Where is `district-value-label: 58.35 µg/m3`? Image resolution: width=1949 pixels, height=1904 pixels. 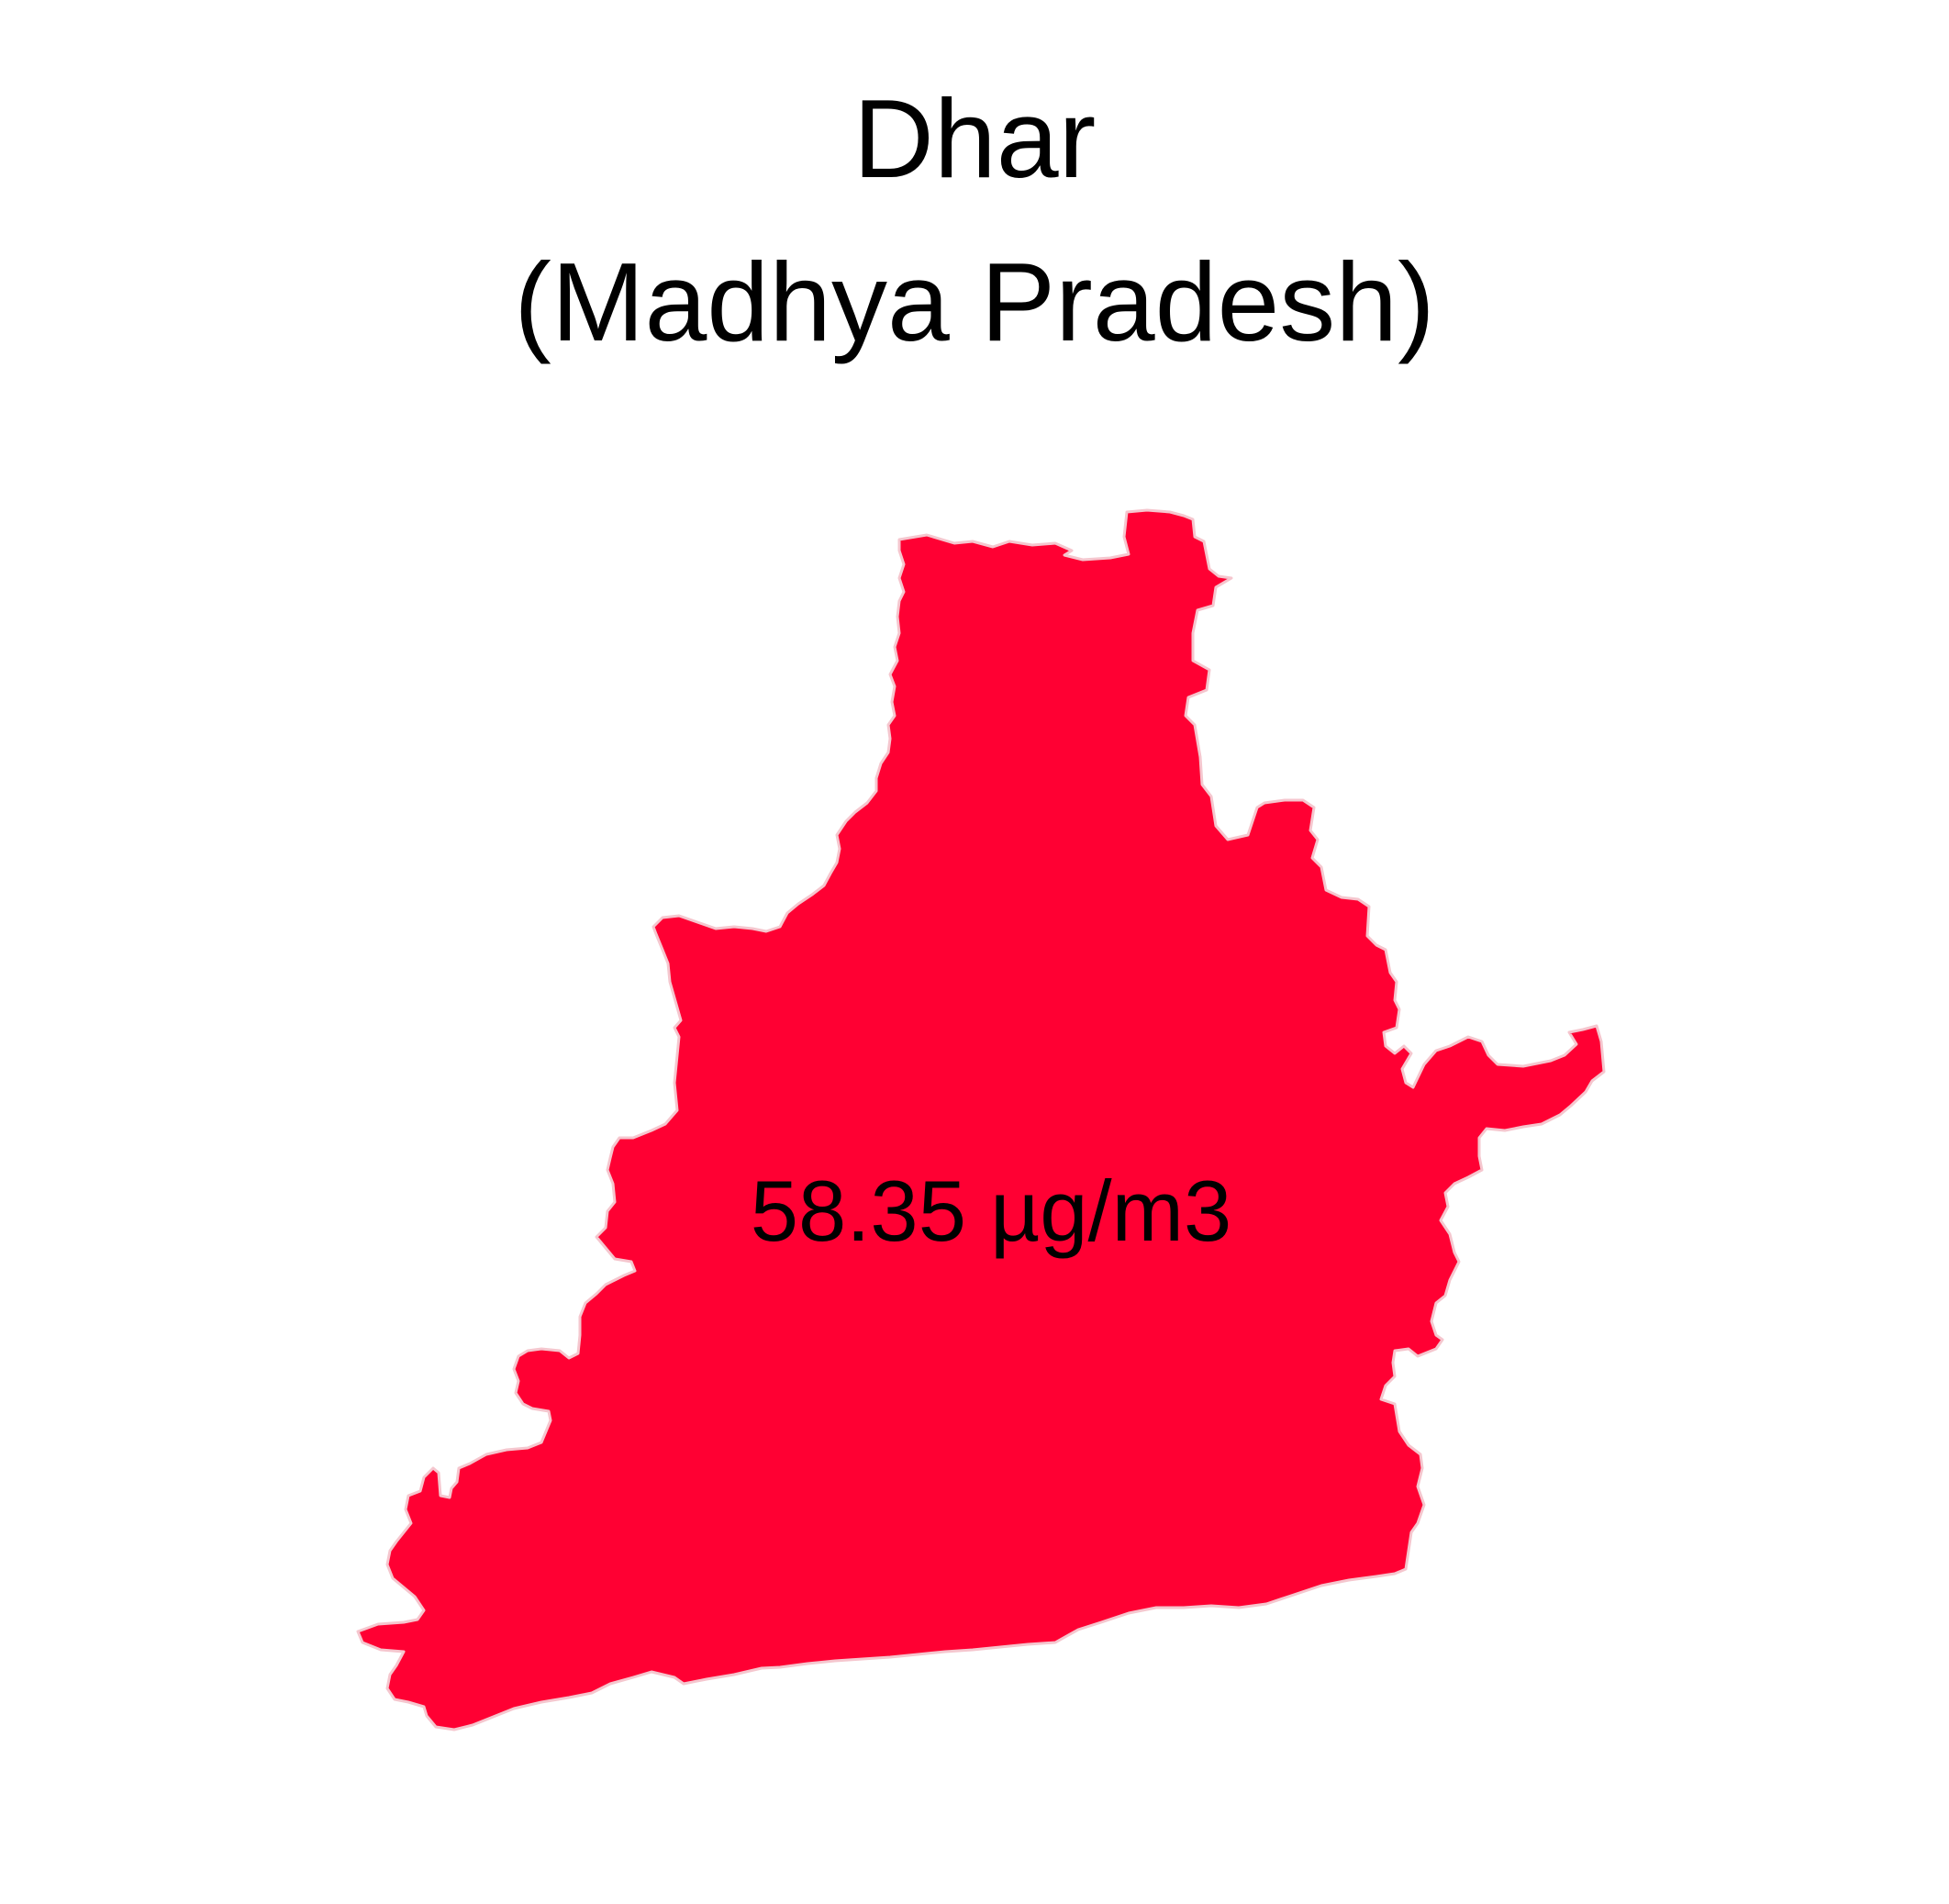
district-value-label: 58.35 µg/m3 is located at coordinates (991, 1211).